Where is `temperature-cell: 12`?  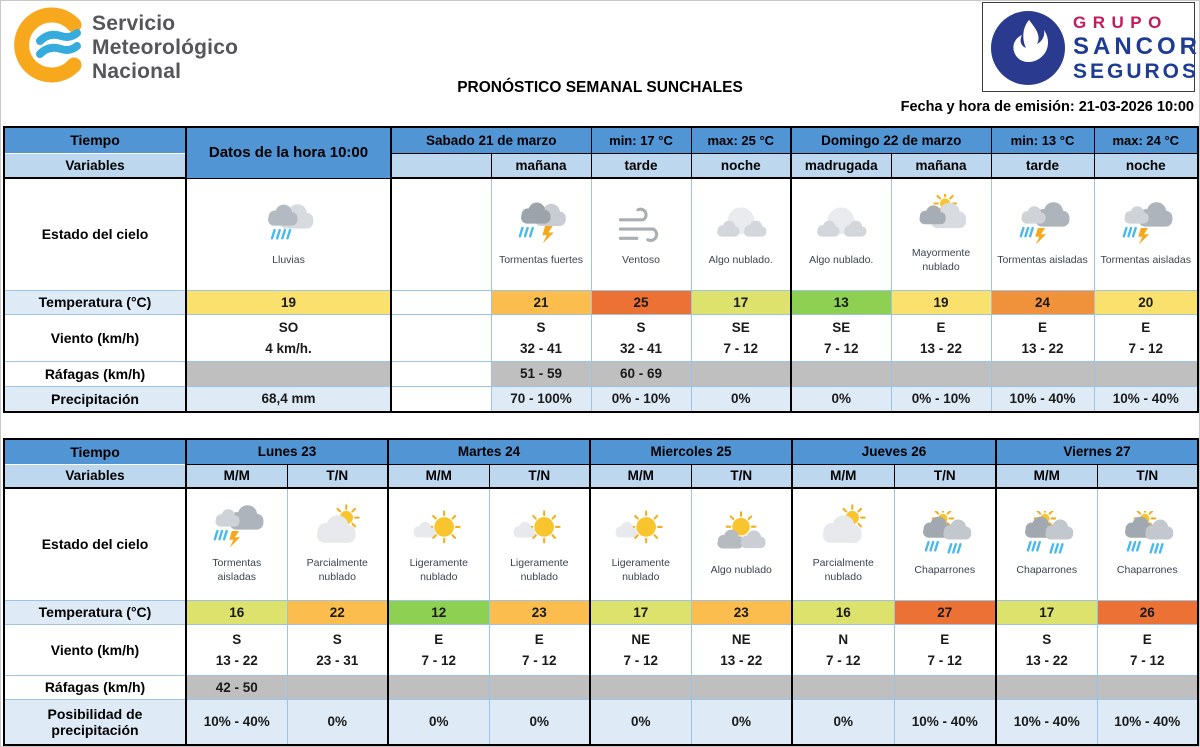
temperature-cell: 12 is located at coordinates (438, 612).